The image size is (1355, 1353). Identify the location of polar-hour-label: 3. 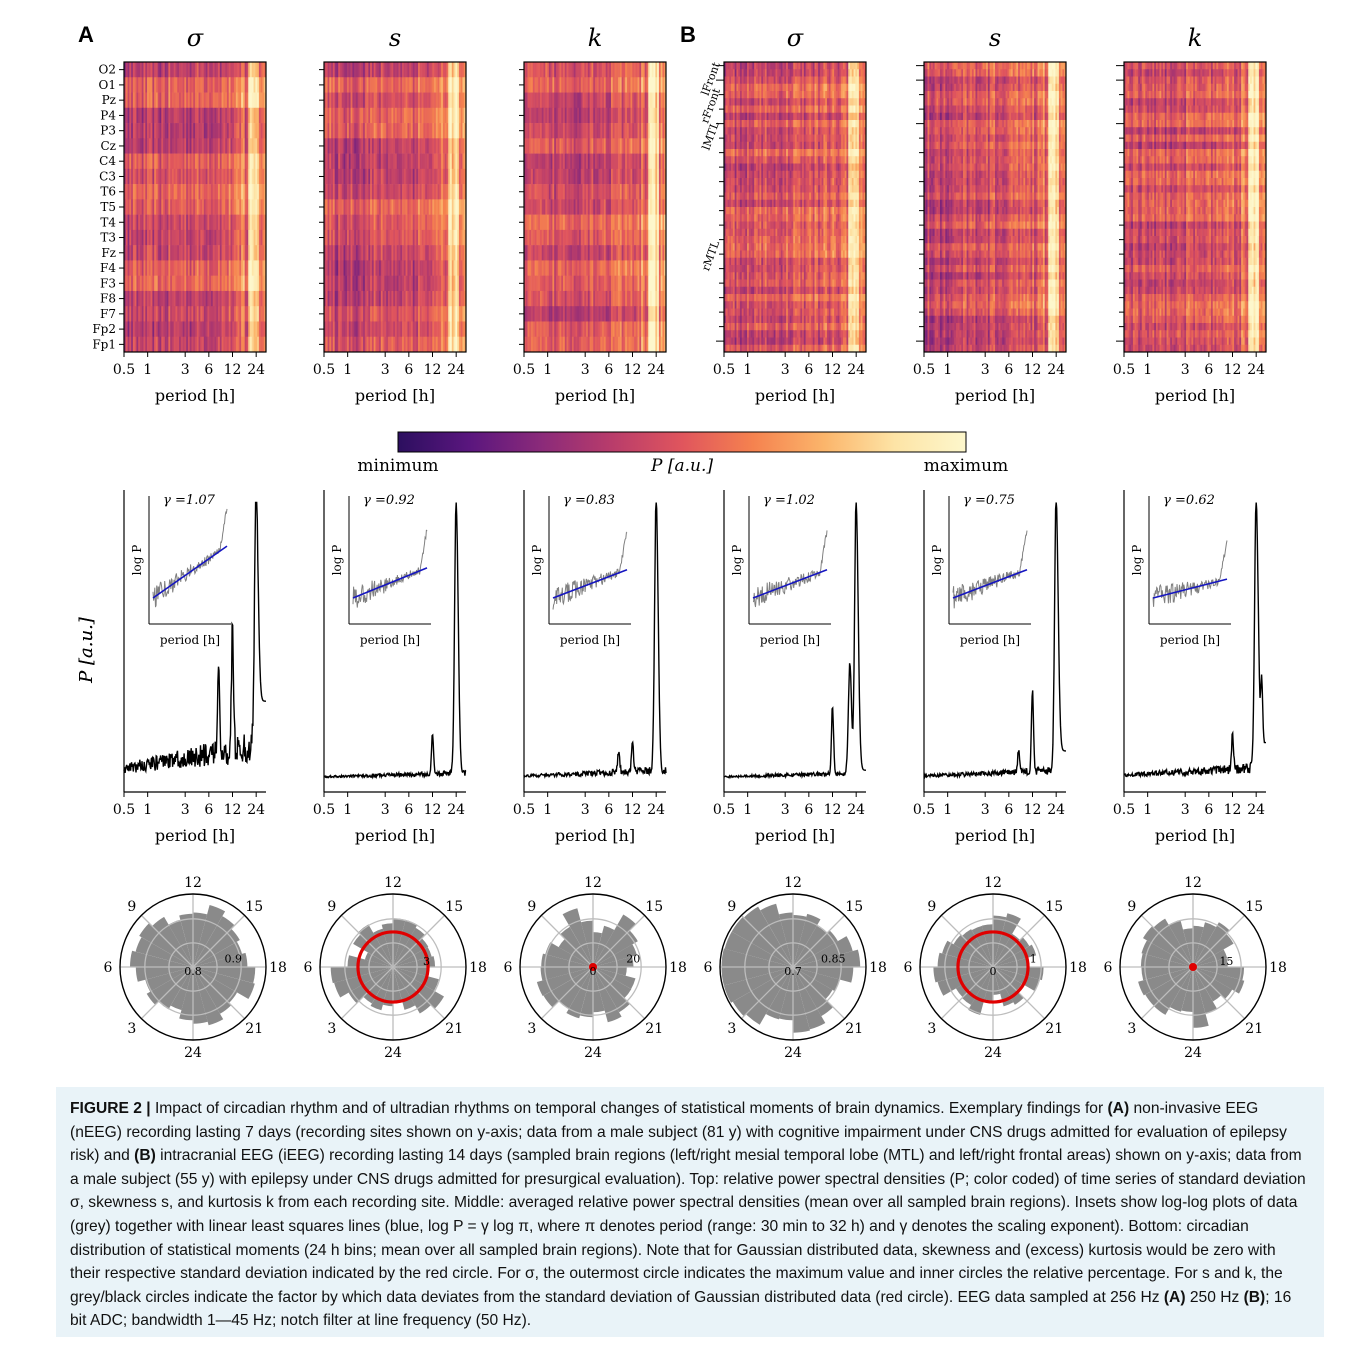
(931, 1029).